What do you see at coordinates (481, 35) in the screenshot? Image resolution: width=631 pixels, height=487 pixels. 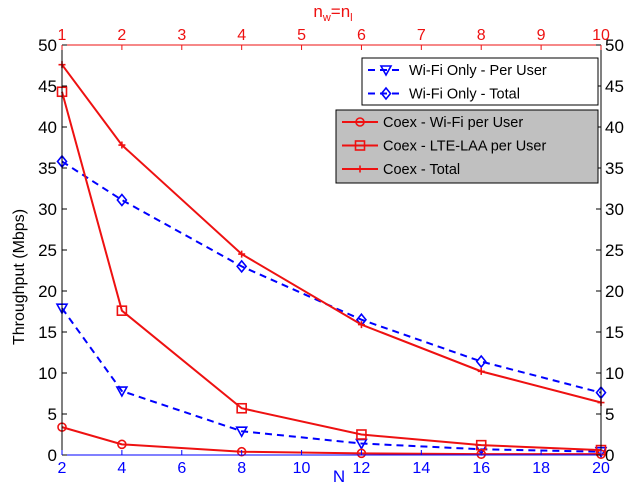 I see `top-x-tick-label: 8` at bounding box center [481, 35].